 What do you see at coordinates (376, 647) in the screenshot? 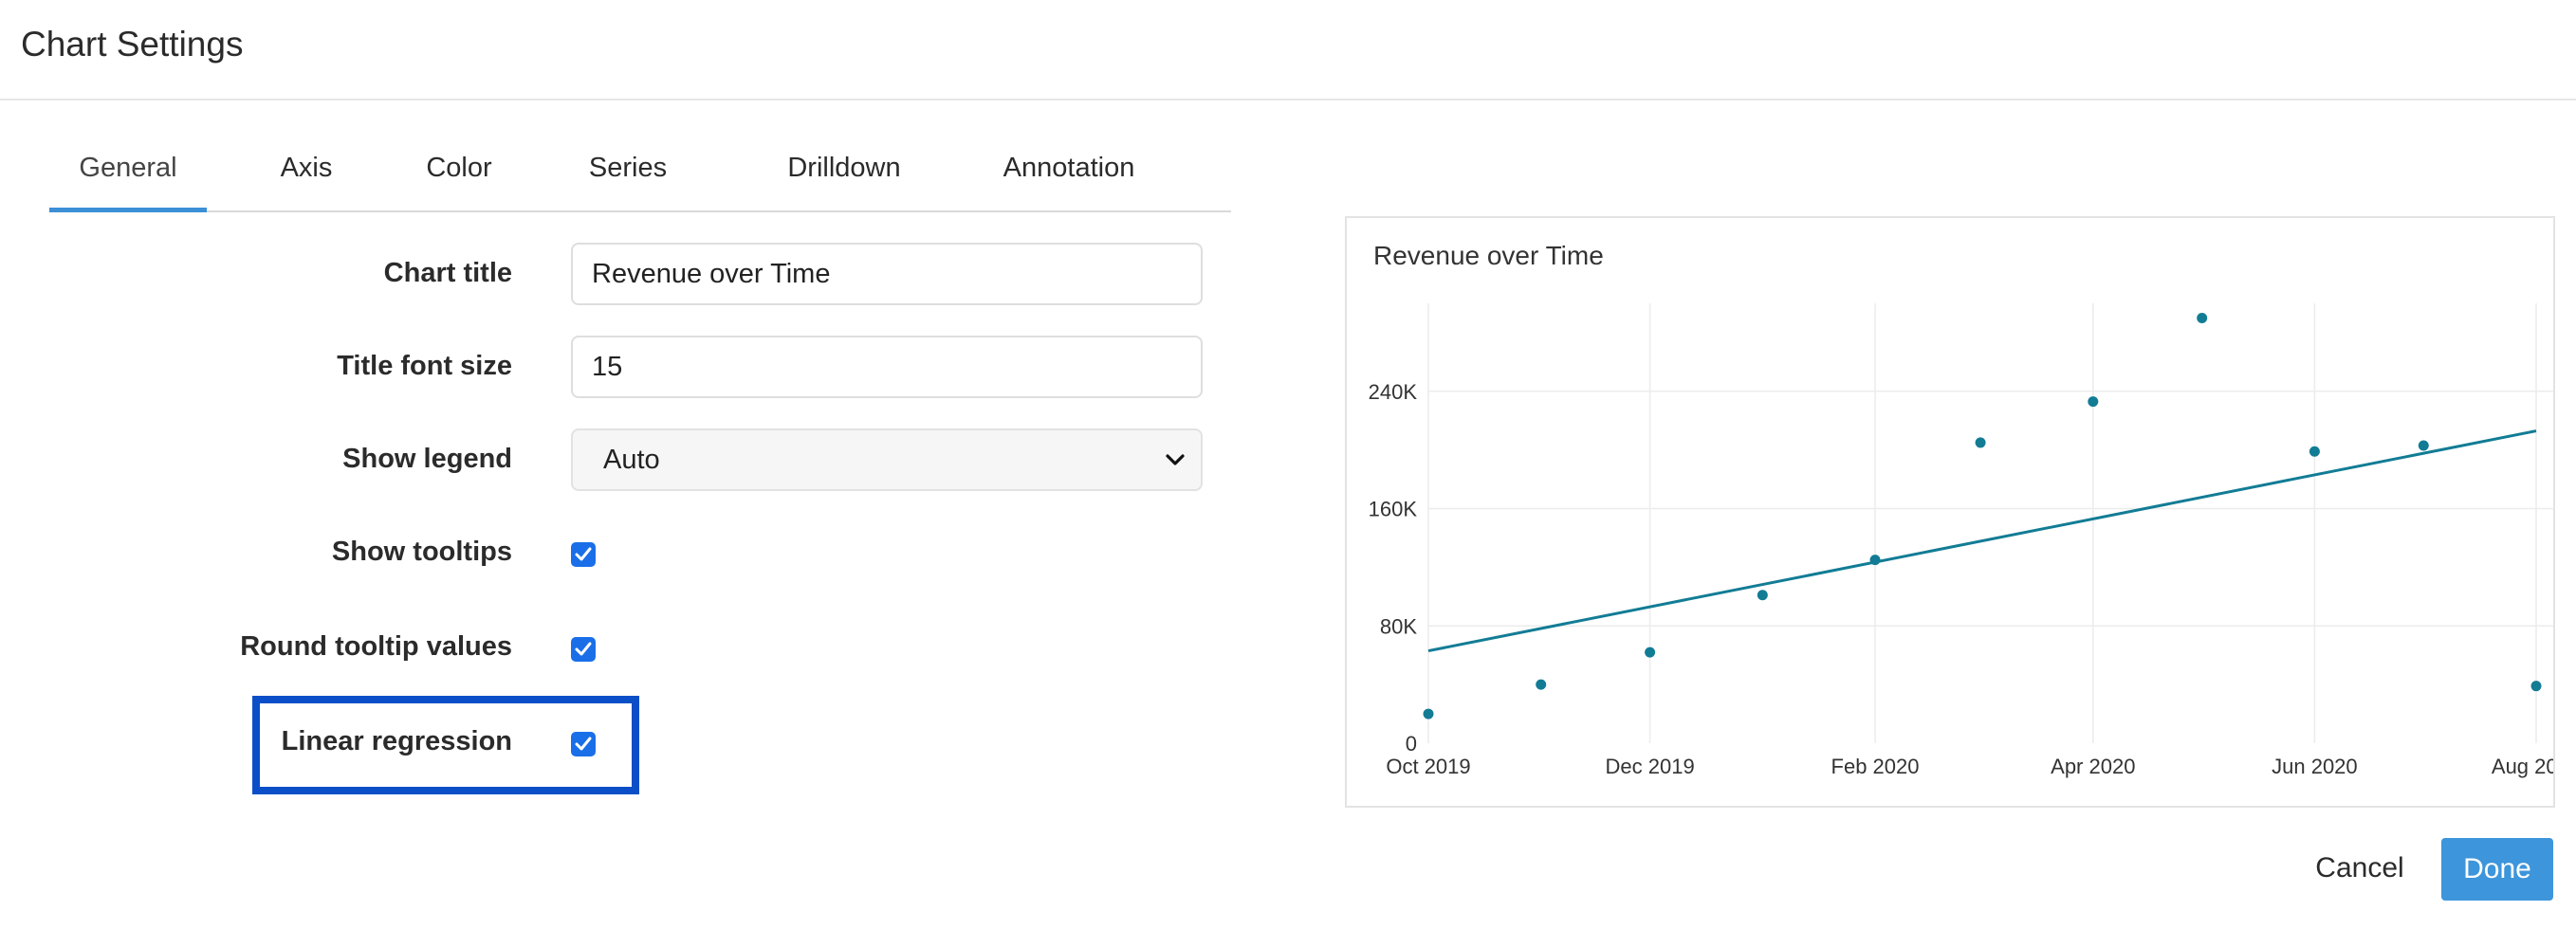
I see `round-tooltip-values-label: Round tooltip values` at bounding box center [376, 647].